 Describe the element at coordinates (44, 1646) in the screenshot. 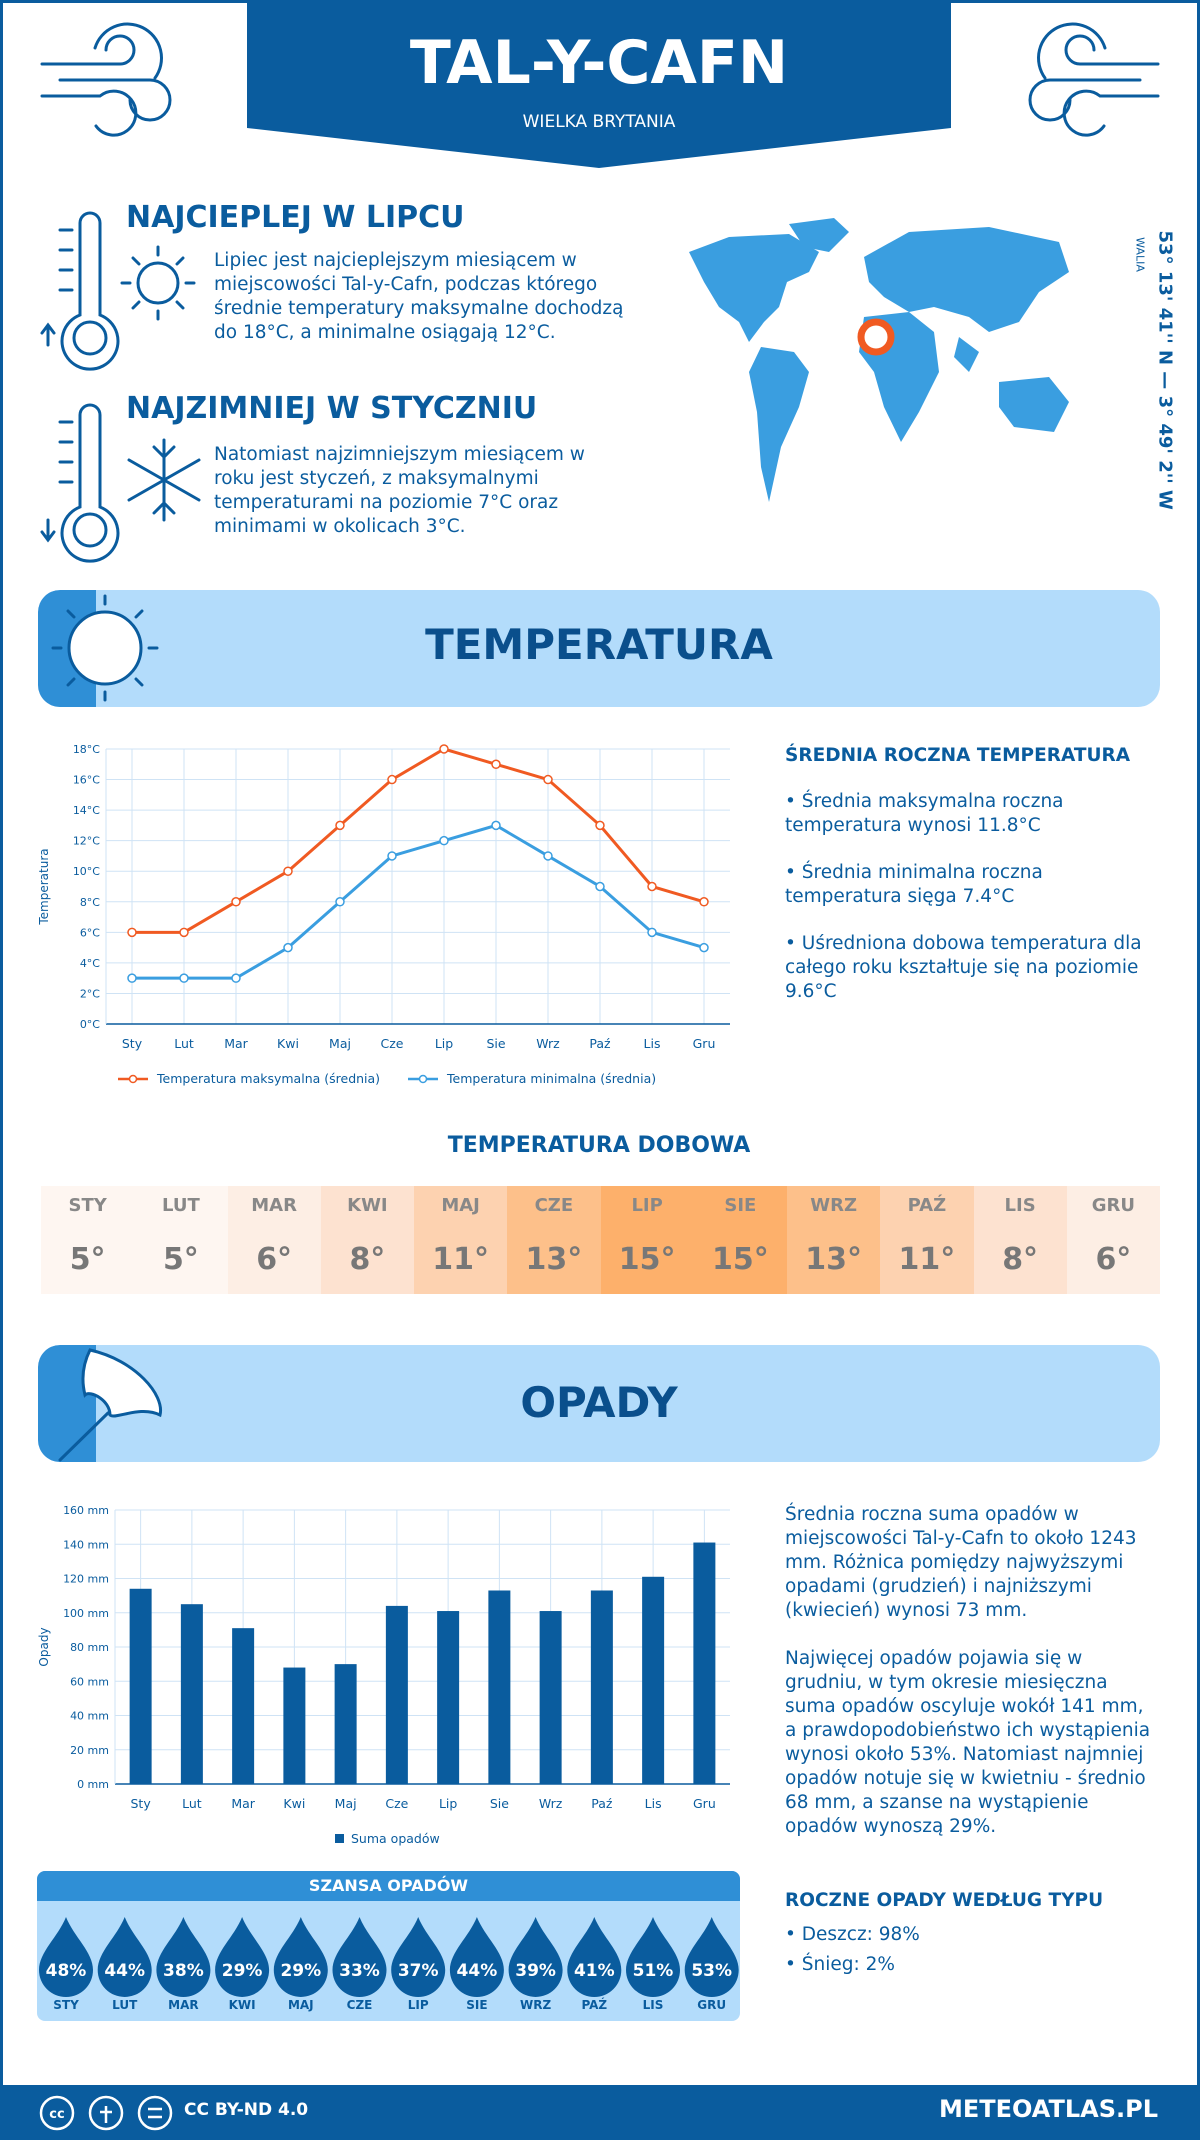

I see `y-axis-label: Opady` at that location.